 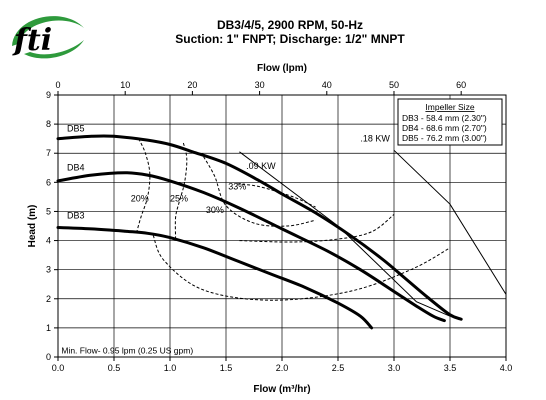 I want to click on x-tick-label: 4.0, so click(x=506, y=368).